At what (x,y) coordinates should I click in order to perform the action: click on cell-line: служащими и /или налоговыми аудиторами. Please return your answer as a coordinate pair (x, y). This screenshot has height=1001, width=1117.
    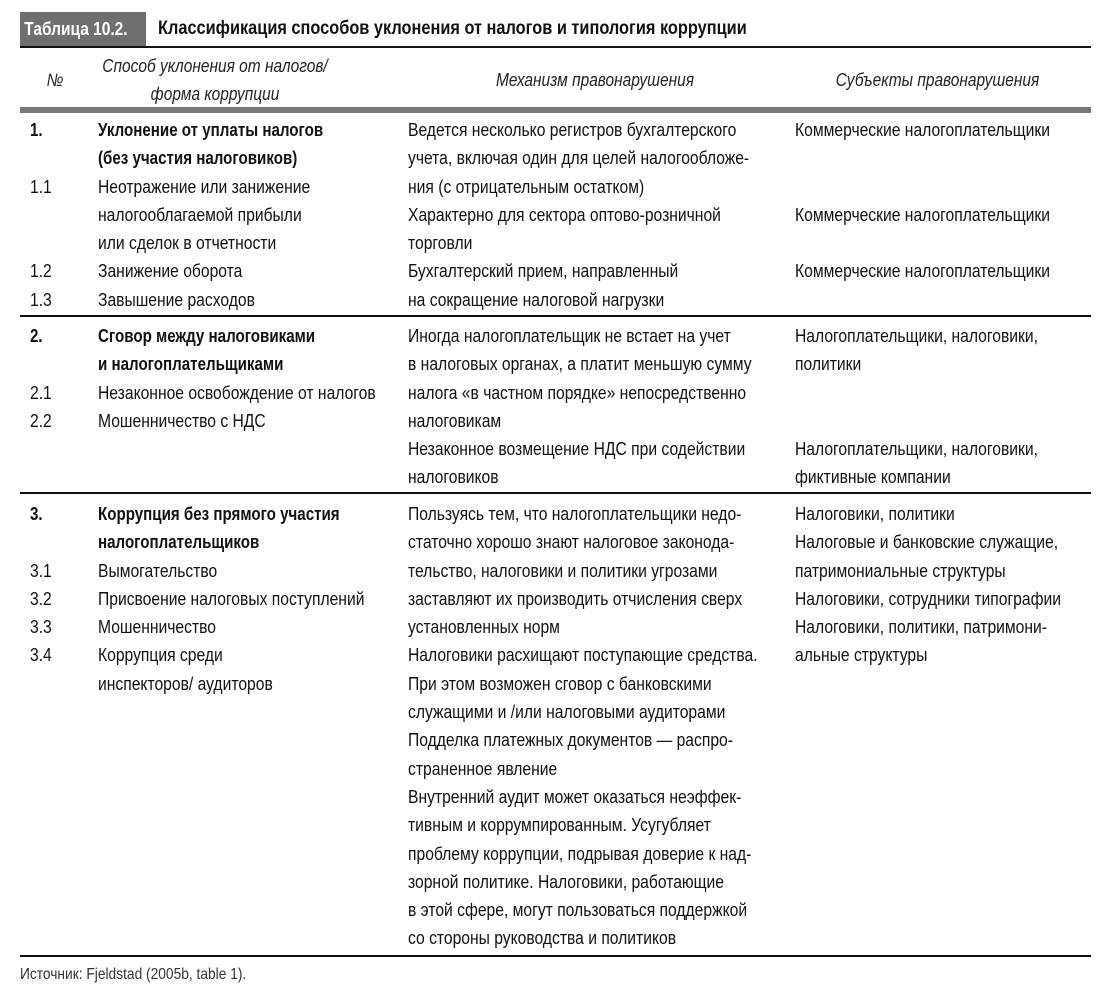
    Looking at the image, I should click on (567, 712).